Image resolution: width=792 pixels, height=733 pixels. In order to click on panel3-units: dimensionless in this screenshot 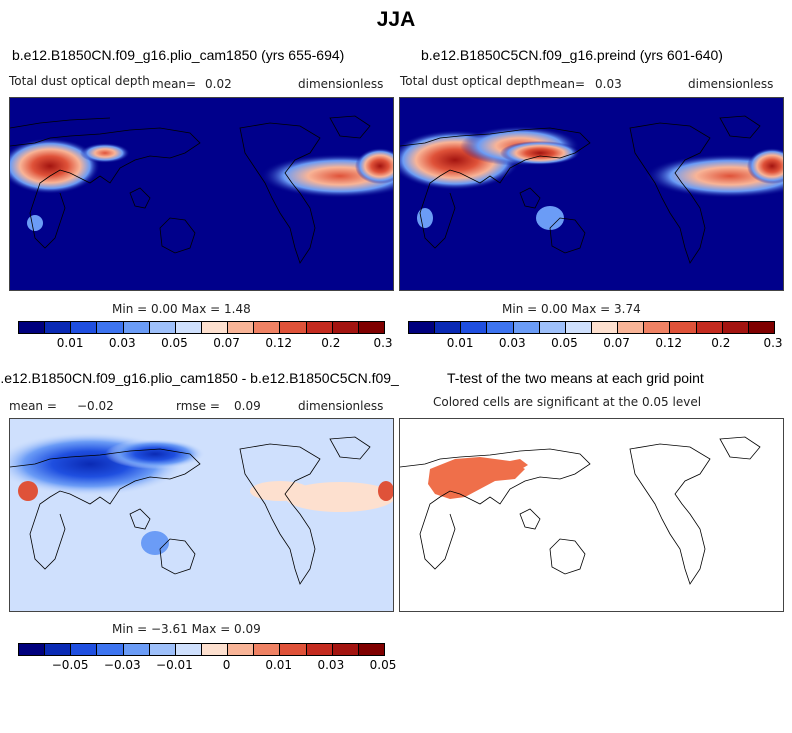, I will do `click(341, 406)`.